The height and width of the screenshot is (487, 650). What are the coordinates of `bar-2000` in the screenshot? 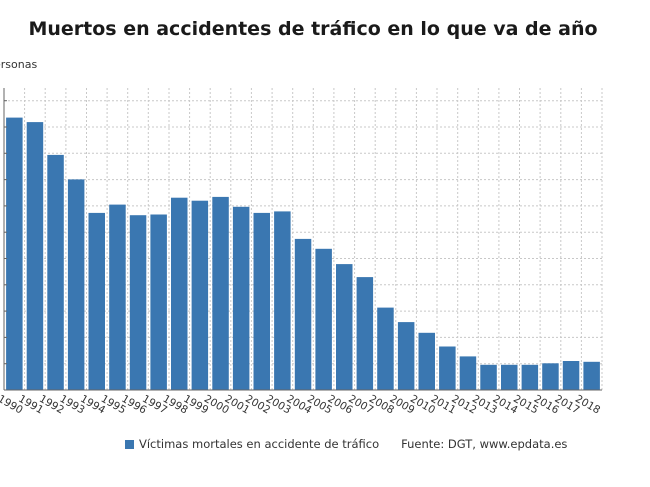 It's located at (220, 293).